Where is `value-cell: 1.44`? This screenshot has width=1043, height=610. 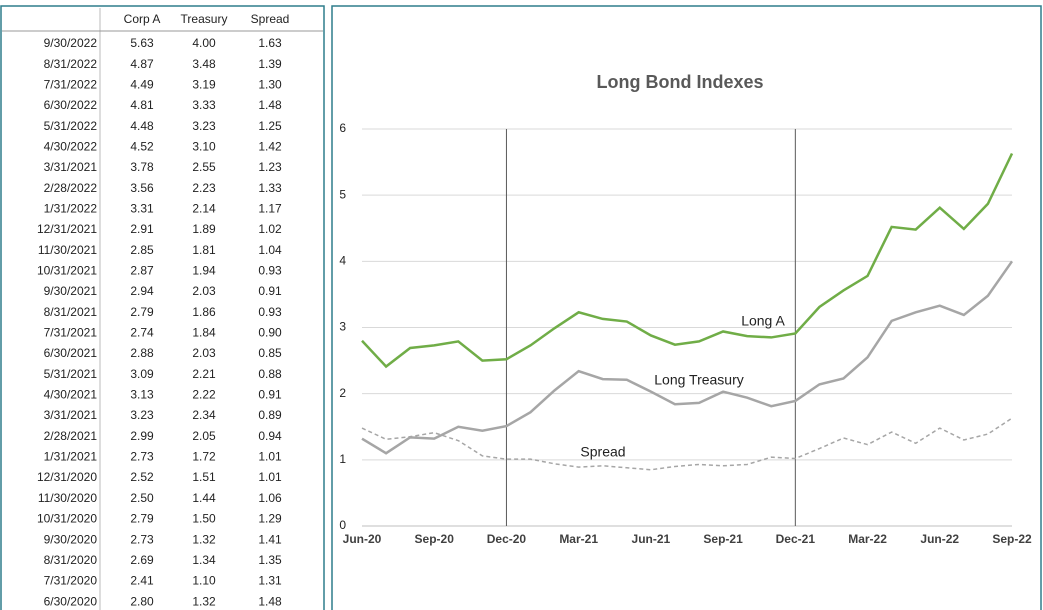
value-cell: 1.44 is located at coordinates (204, 498).